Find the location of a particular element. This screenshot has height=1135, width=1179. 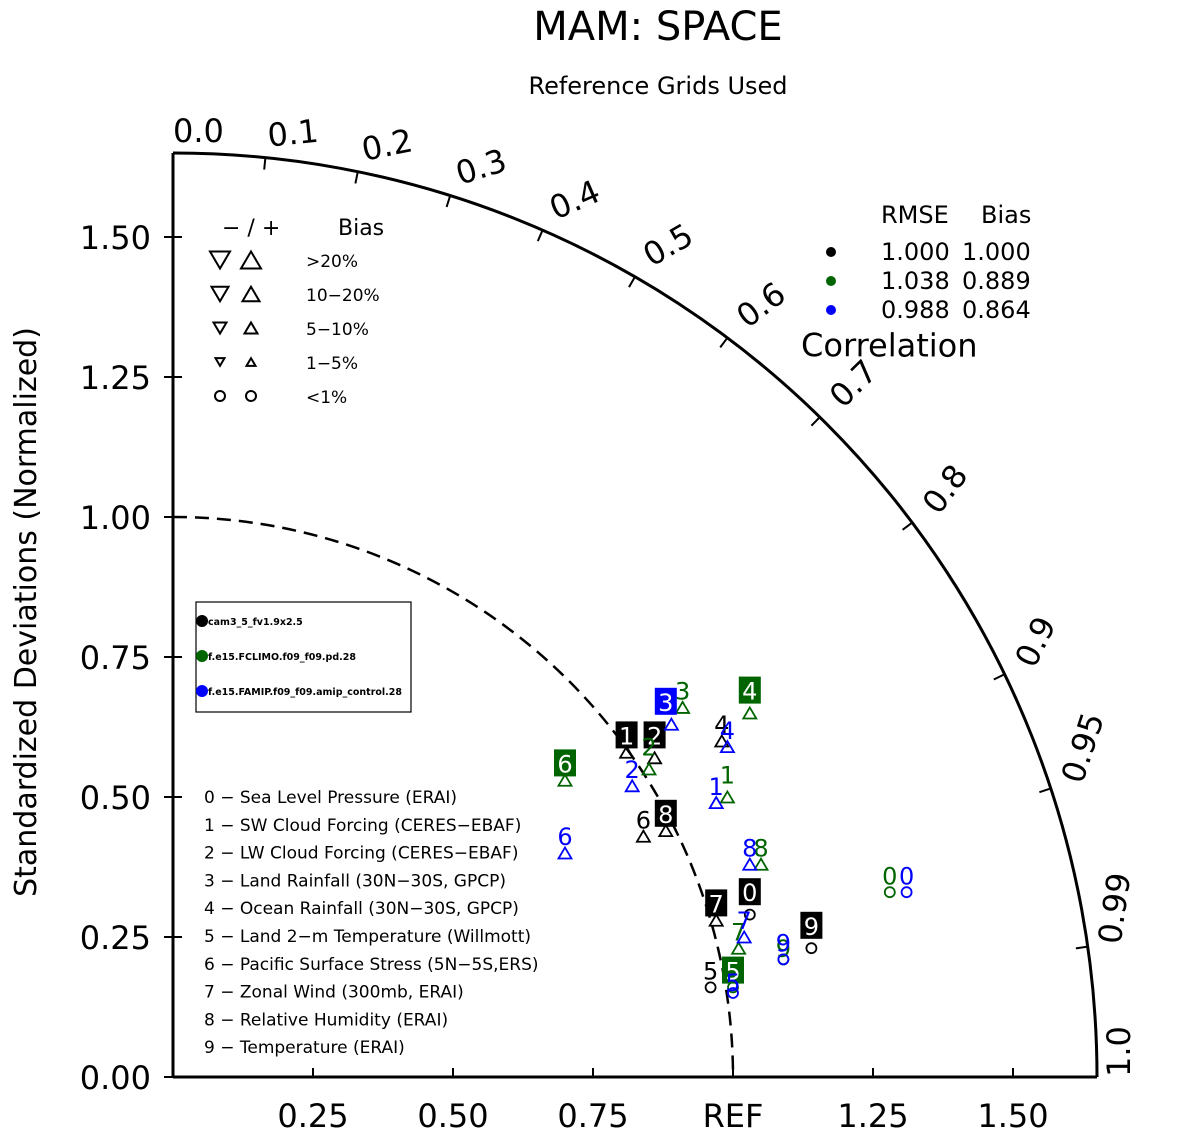

bias-legend-label: 1−5% is located at coordinates (332, 364).